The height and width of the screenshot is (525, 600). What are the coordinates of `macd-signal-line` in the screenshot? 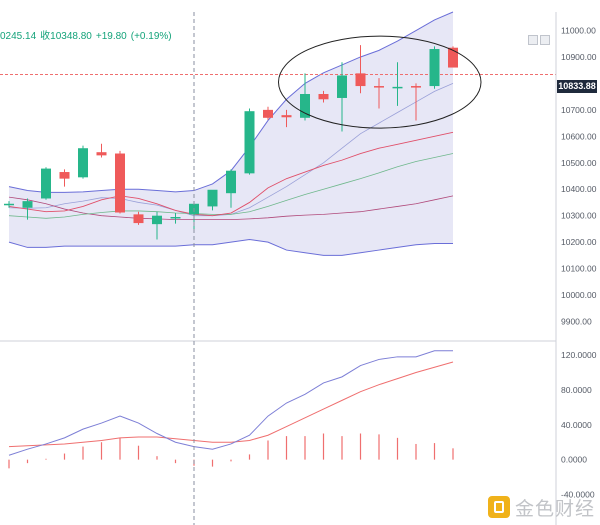 It's located at (231, 404).